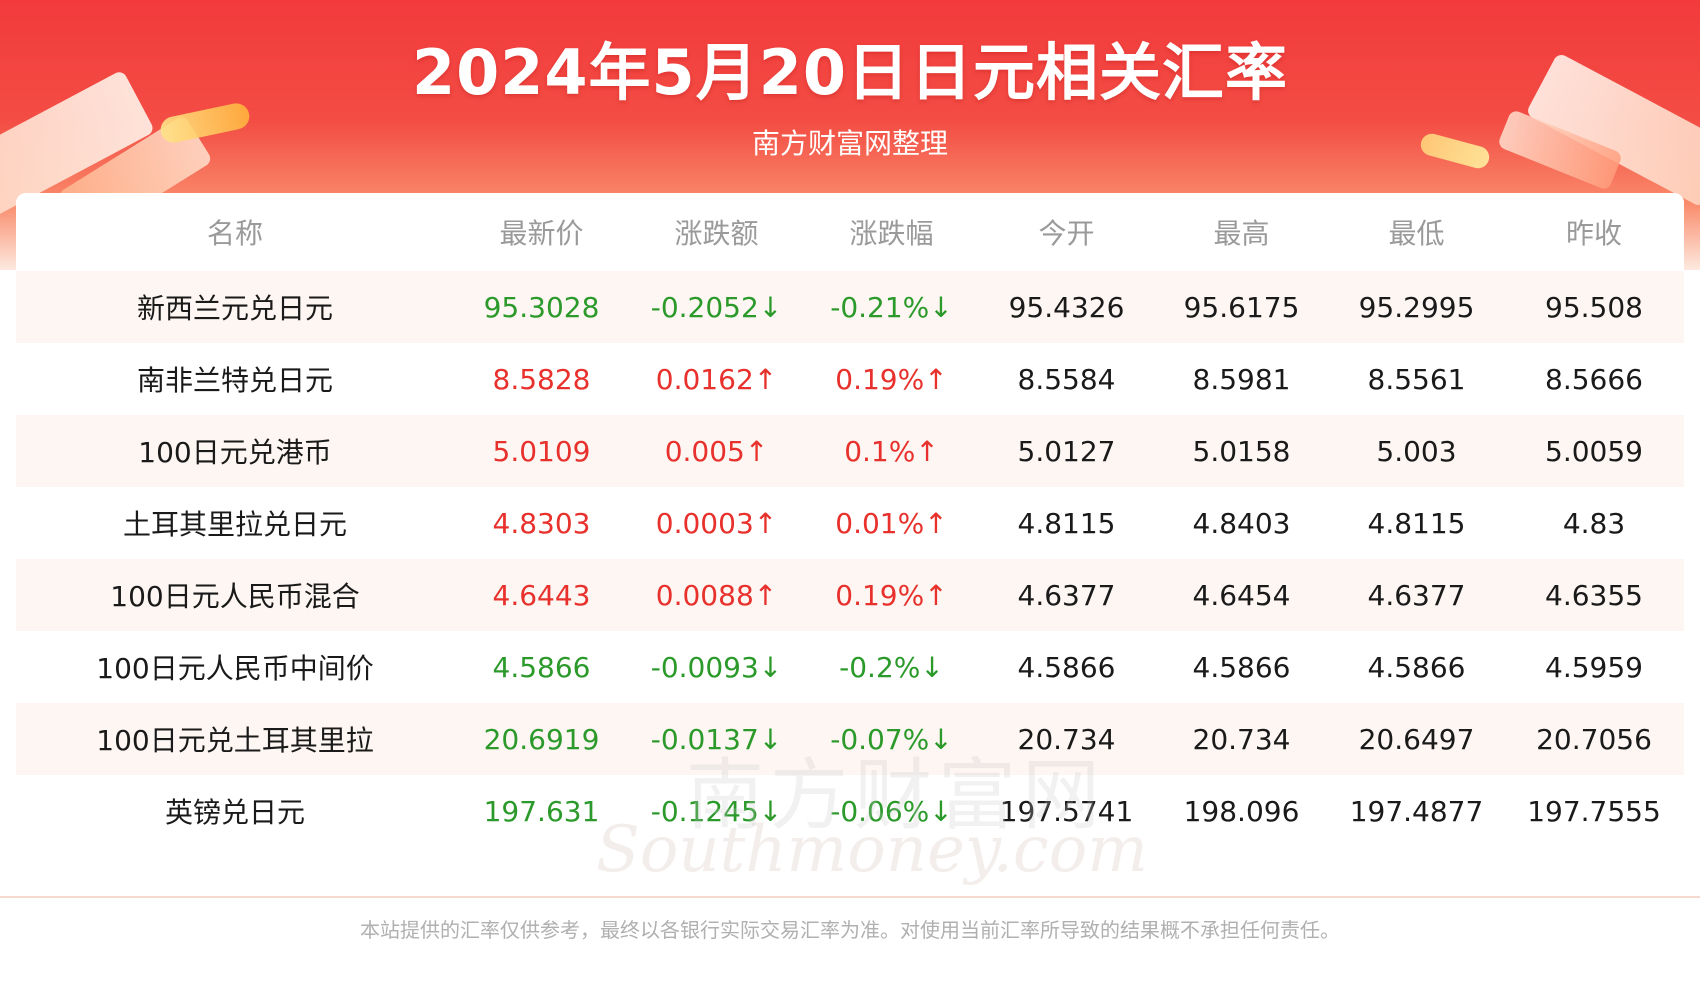  Describe the element at coordinates (850, 897) in the screenshot. I see `footer-divider` at that location.